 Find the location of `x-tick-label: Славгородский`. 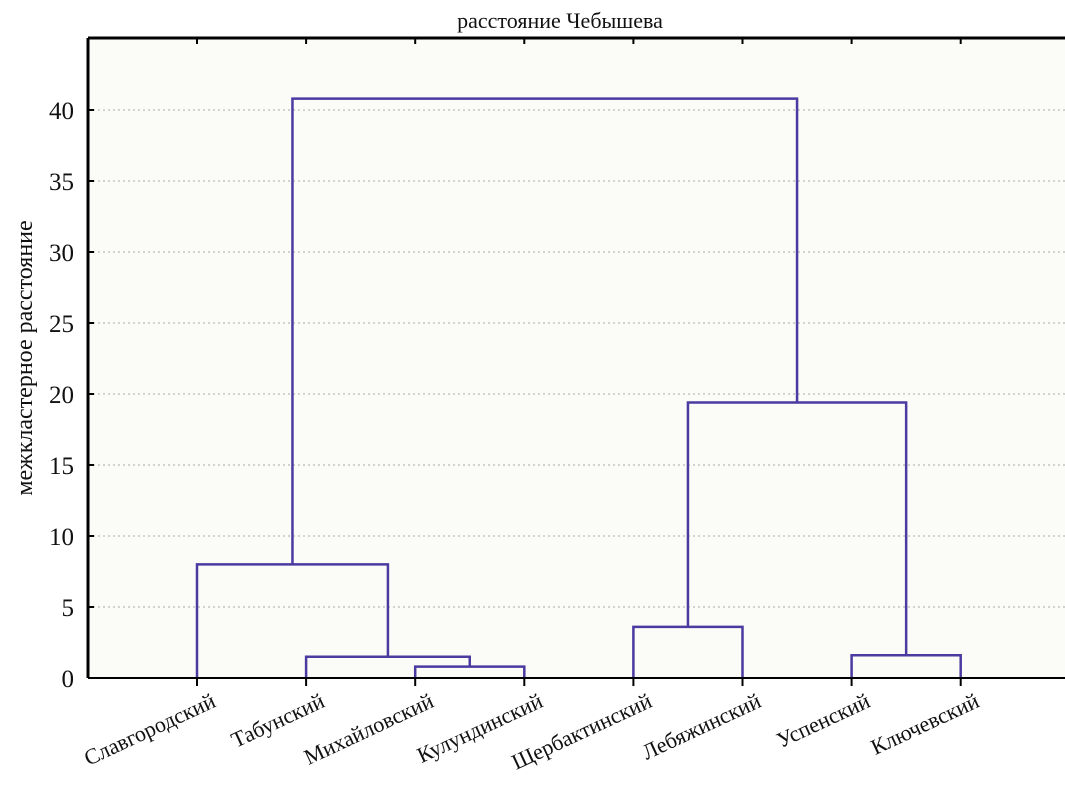

x-tick-label: Славгородский is located at coordinates (149, 729).